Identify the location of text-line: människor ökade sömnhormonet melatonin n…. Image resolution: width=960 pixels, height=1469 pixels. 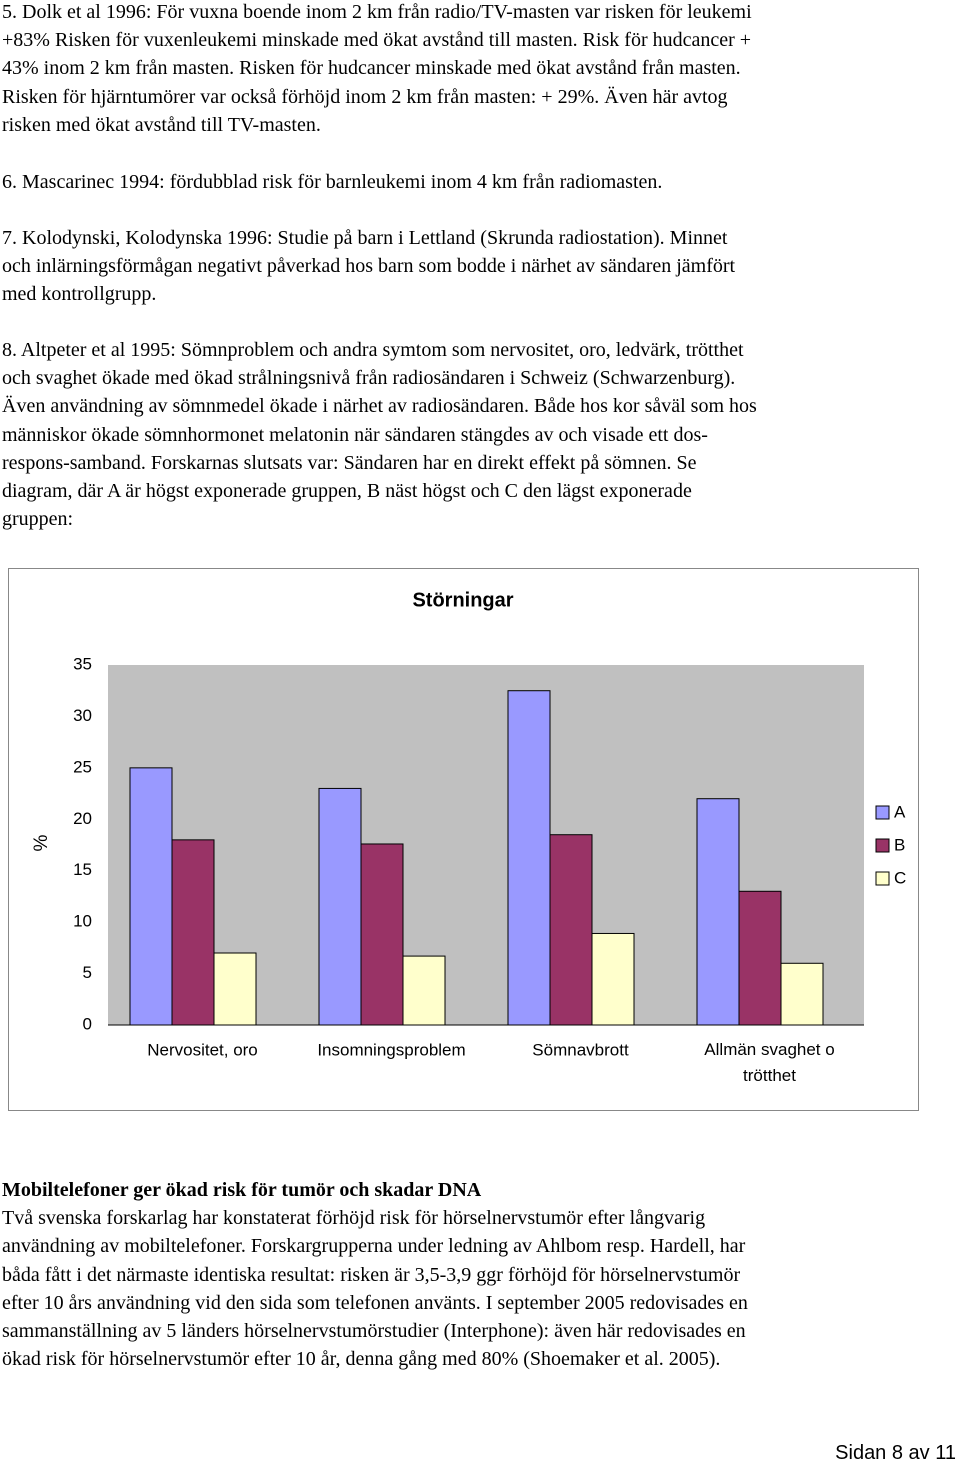
(355, 434).